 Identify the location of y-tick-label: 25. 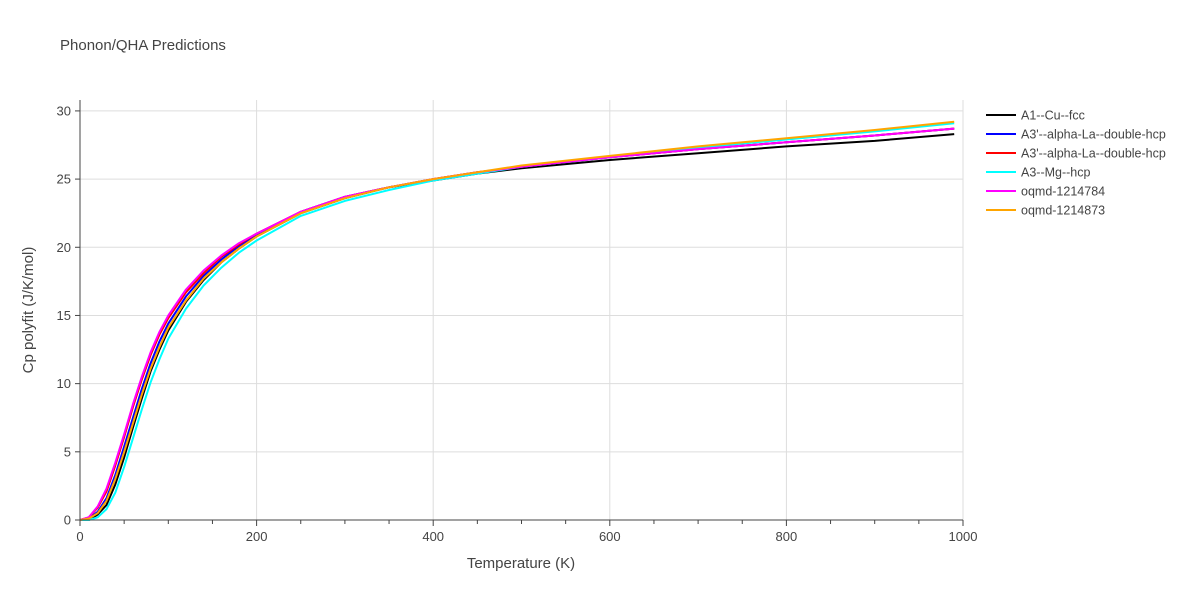
(64, 179).